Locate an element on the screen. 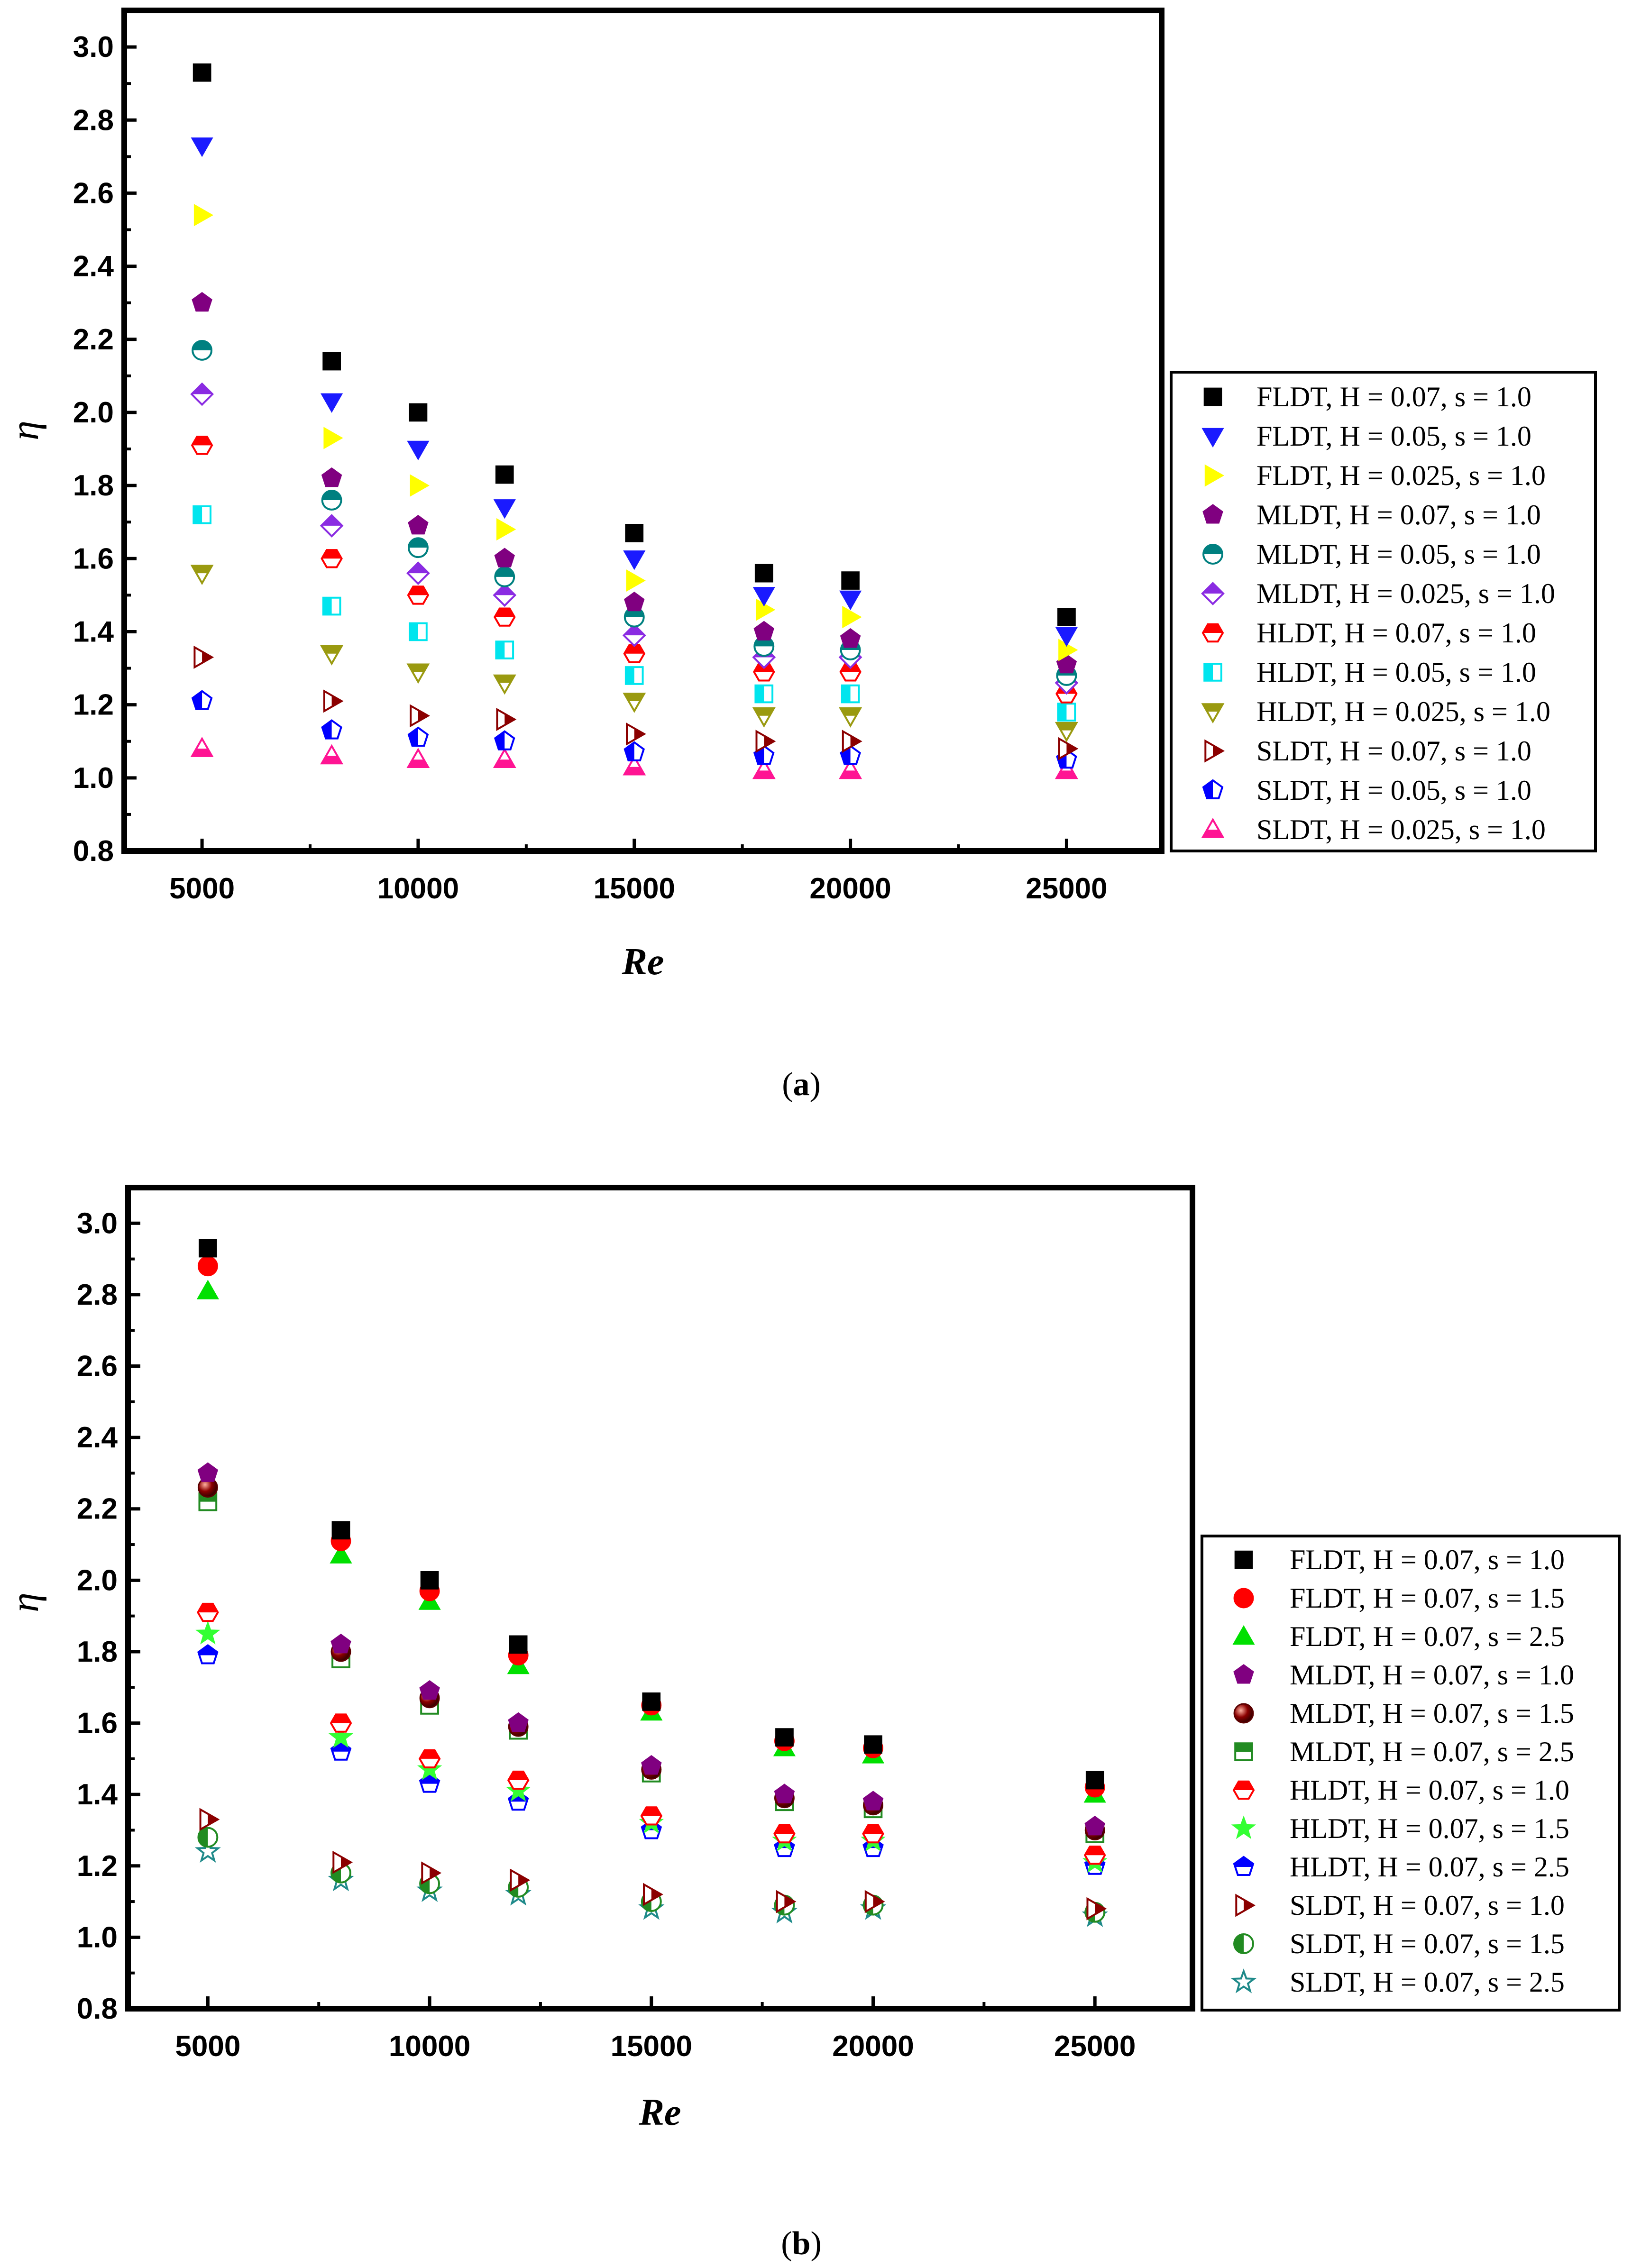  panel-b-y-tick-label: 2.4 is located at coordinates (97, 1438).